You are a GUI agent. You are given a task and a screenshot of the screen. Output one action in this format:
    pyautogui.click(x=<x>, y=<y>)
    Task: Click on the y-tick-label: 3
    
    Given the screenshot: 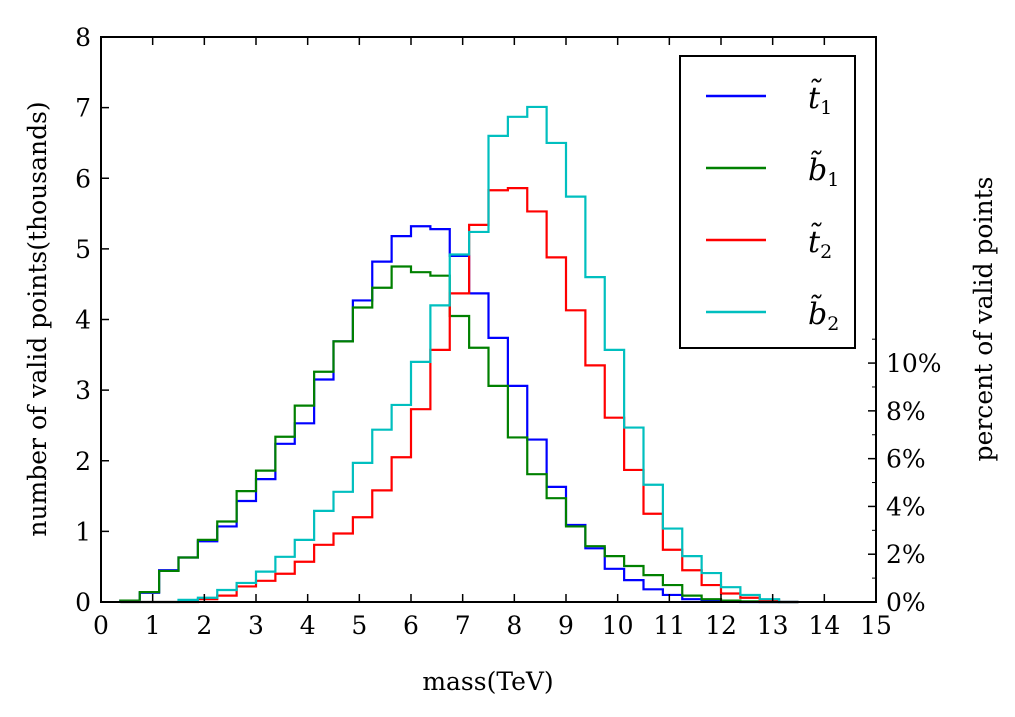 What is the action you would take?
    pyautogui.click(x=83, y=390)
    